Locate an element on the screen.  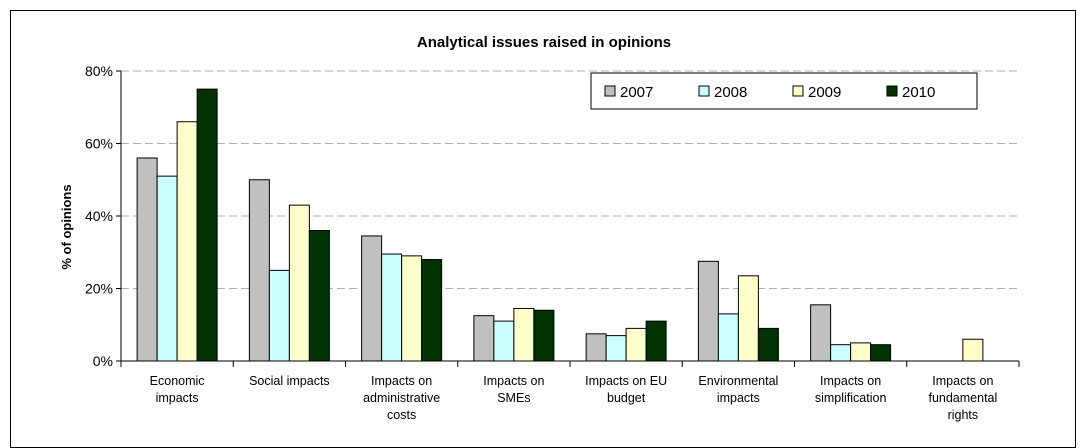
category-label-line: costs is located at coordinates (401, 415).